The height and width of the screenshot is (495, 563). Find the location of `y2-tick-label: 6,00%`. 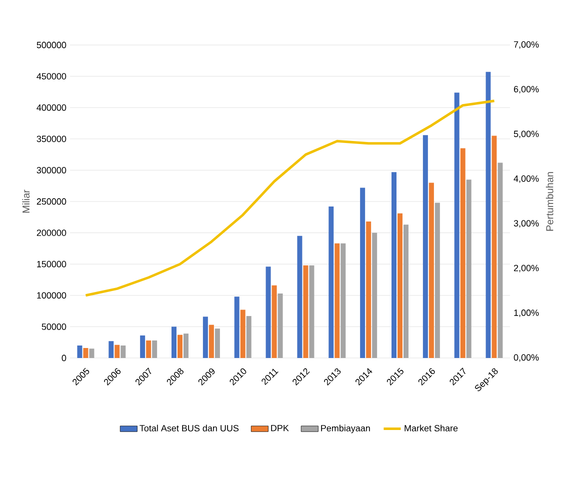

y2-tick-label: 6,00% is located at coordinates (526, 90).